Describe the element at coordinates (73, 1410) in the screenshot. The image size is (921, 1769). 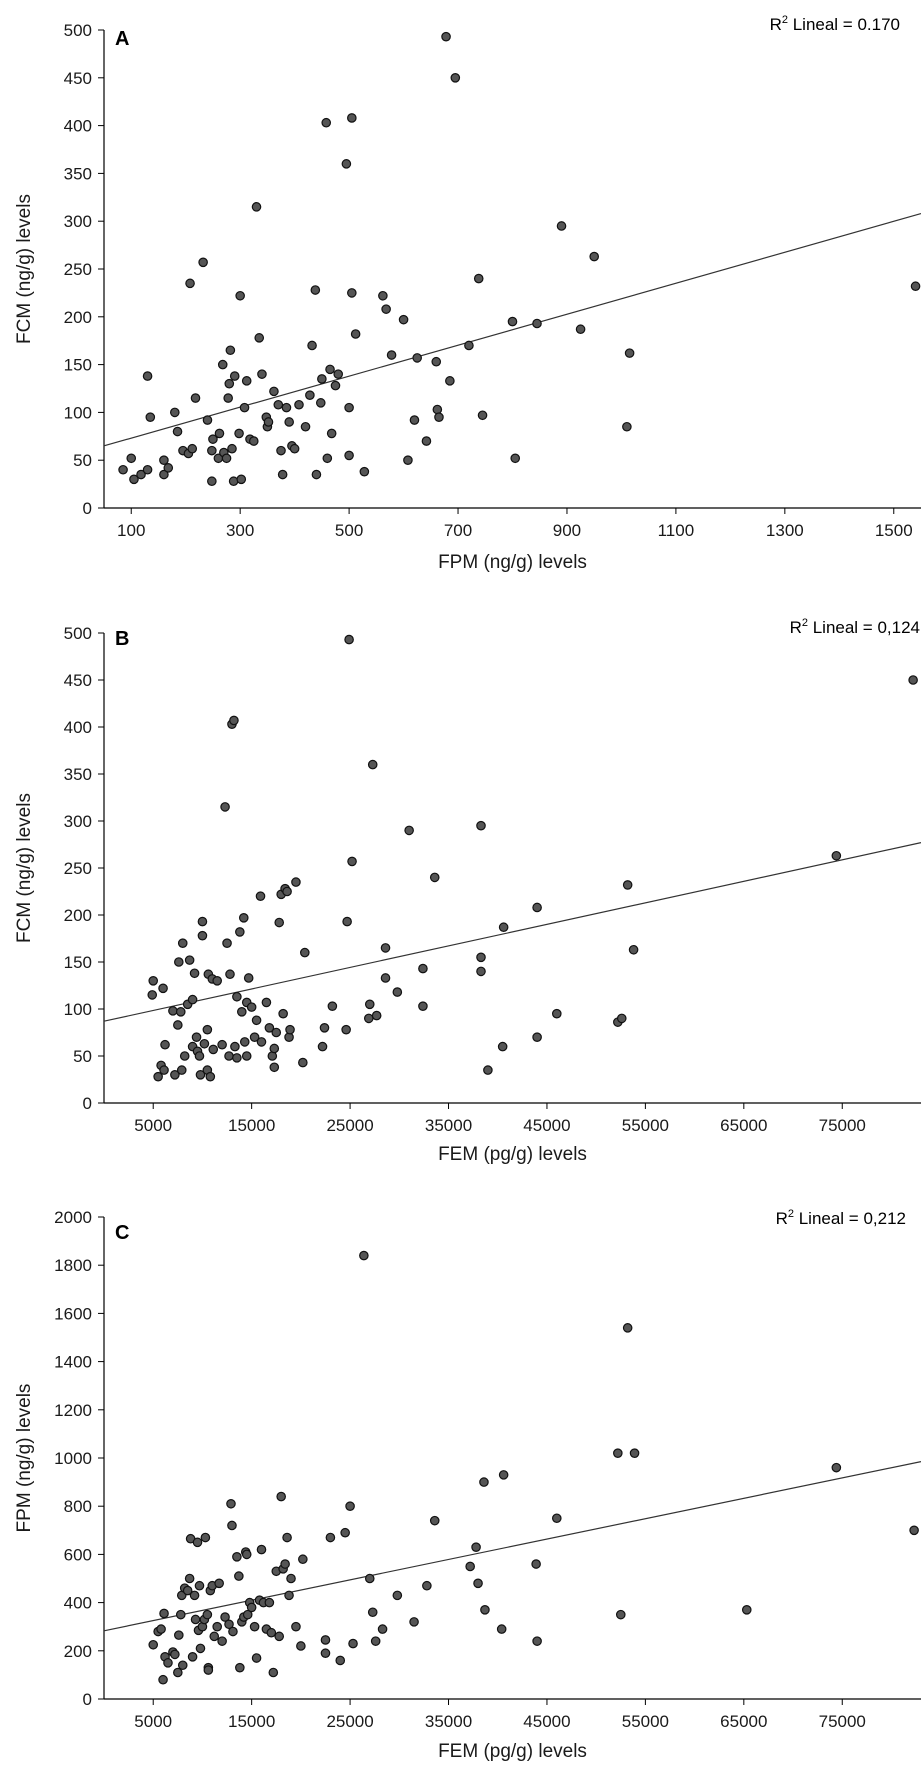
I see `y-tick-label: 1200` at that location.